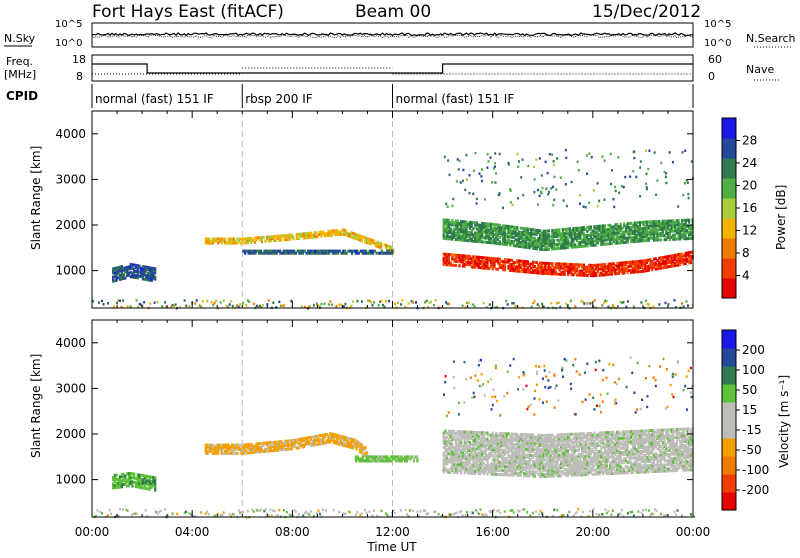 This screenshot has height=558, width=800. What do you see at coordinates (68, 43) in the screenshot?
I see `noise-tick-low: 10^0` at bounding box center [68, 43].